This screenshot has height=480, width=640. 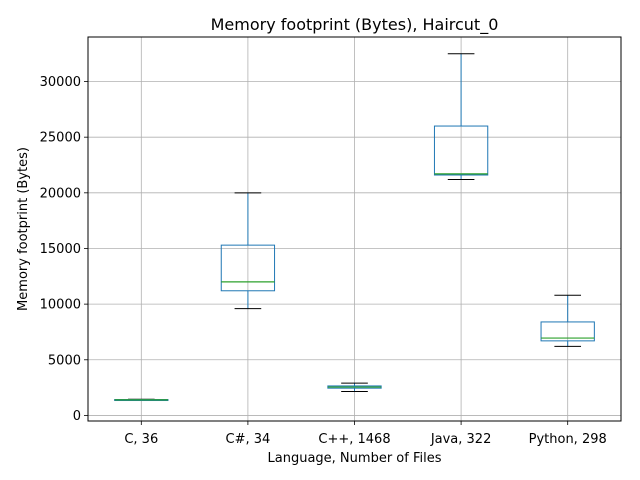 I want to click on x-tick-label: Java, 322, so click(x=461, y=439).